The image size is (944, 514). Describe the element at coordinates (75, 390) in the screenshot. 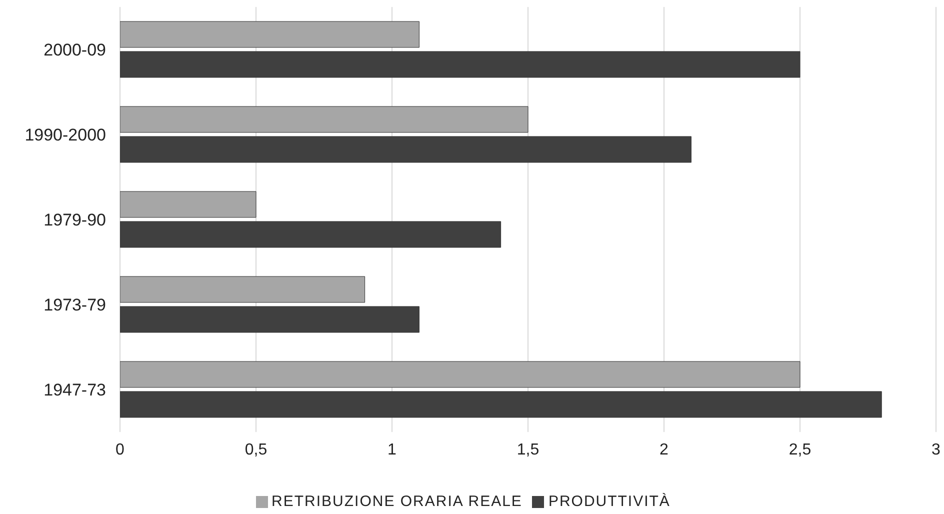

I see `y-tick-label: 1947-73` at that location.